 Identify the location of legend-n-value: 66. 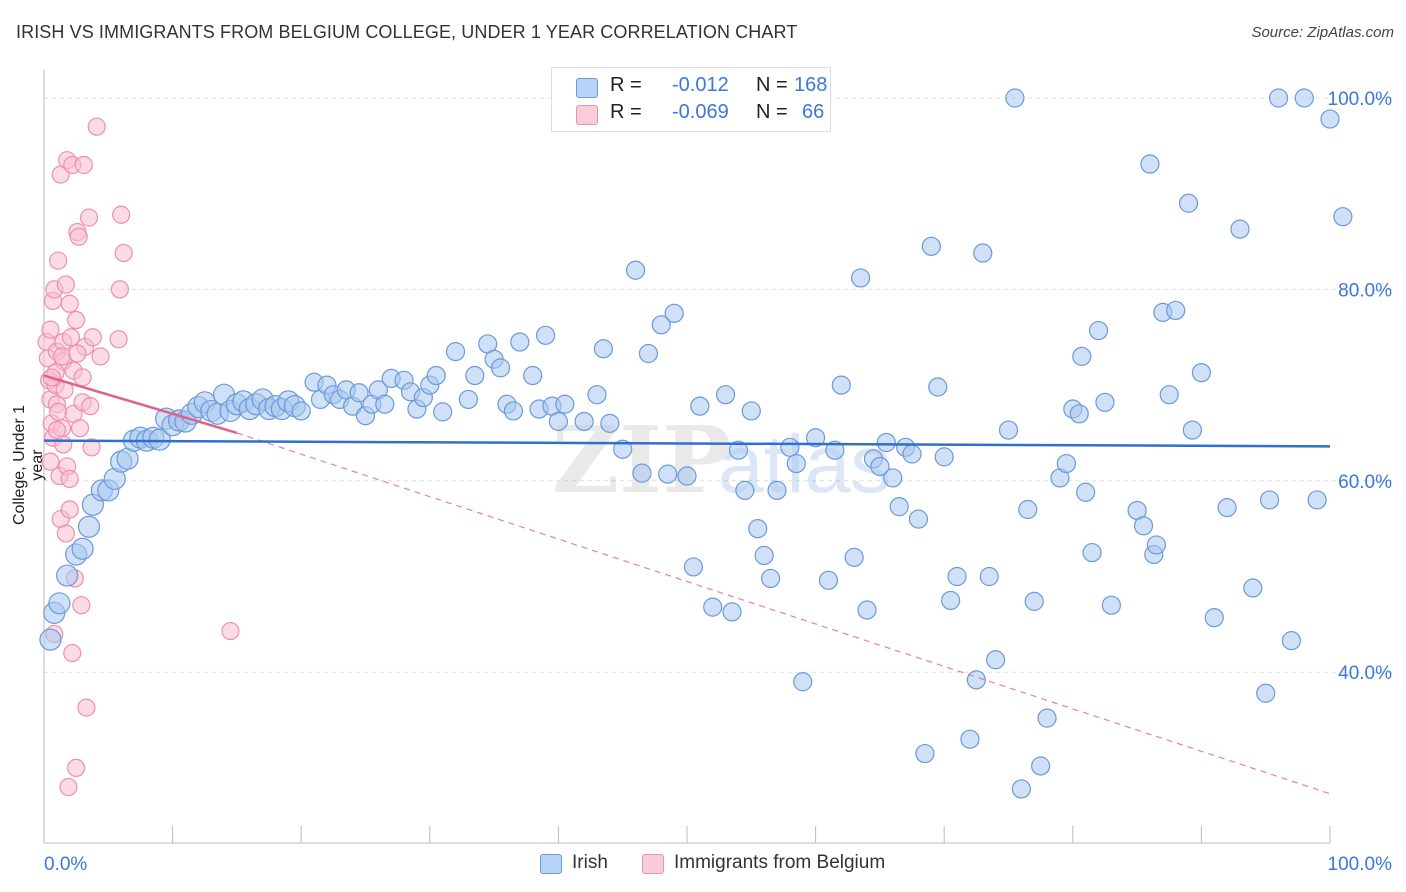
(813, 112).